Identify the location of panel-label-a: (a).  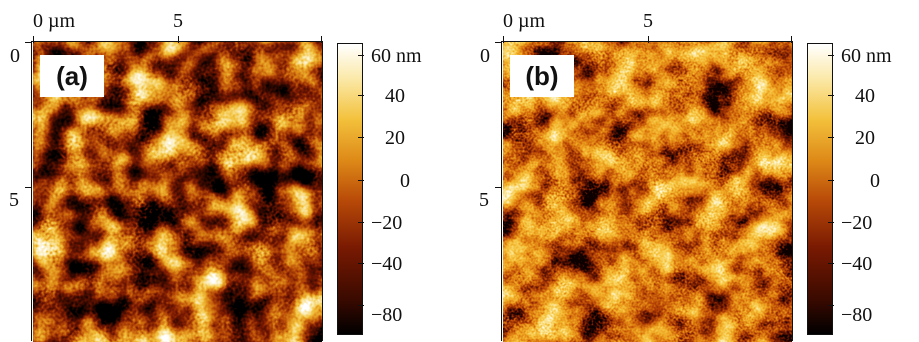
(72, 76).